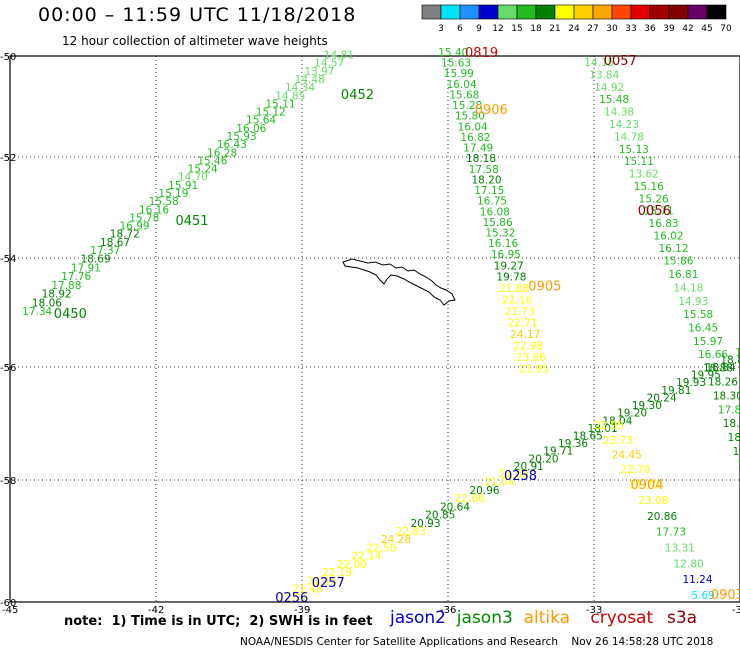 The image size is (740, 650). Describe the element at coordinates (357, 95) in the screenshot. I see `pass-time-label: 0452` at that location.